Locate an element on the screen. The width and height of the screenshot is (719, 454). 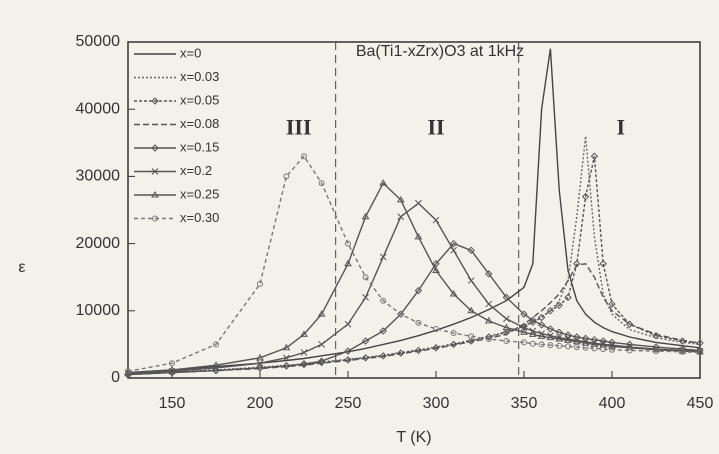
x-tick-label: 150 is located at coordinates (172, 403).